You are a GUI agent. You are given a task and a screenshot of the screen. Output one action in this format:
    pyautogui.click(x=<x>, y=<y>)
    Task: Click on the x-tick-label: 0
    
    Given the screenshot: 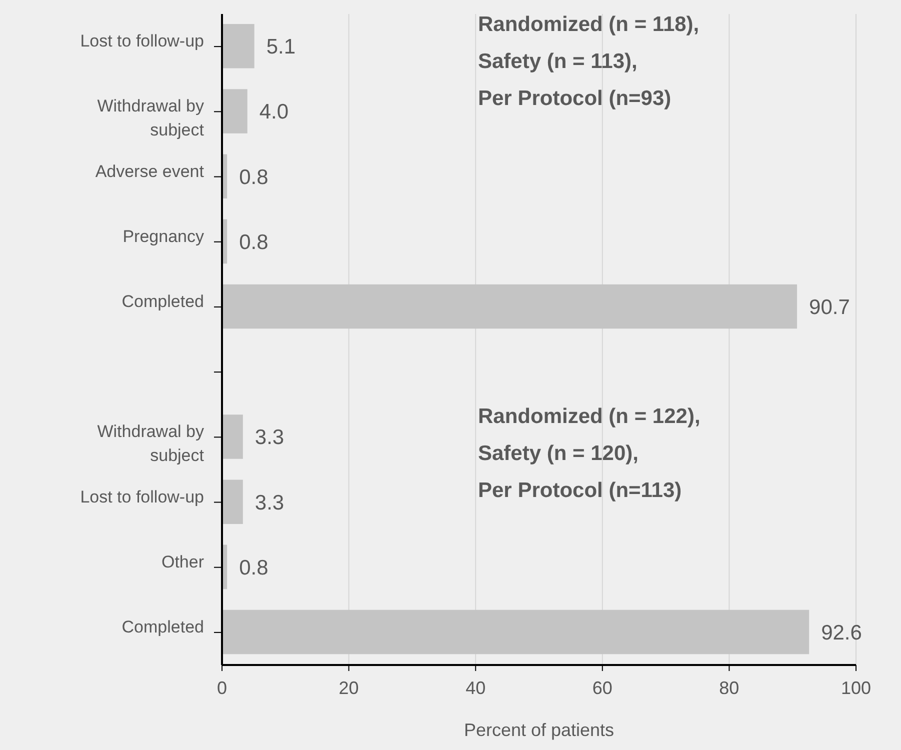 What is the action you would take?
    pyautogui.click(x=222, y=688)
    